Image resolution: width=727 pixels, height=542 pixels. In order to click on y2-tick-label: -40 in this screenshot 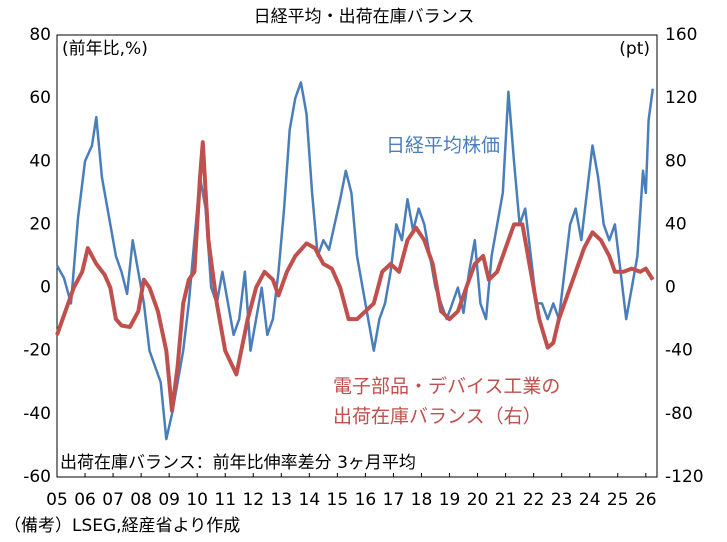, I will do `click(679, 351)`.